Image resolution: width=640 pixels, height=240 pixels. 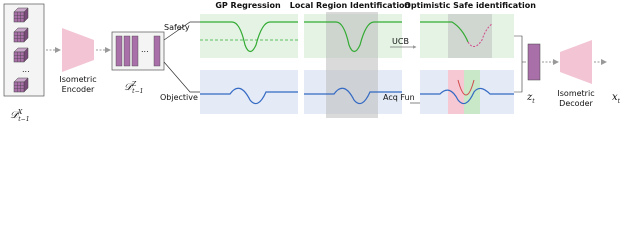 What do you see at coordinates (480, 35) in the screenshot?
I see `ucb-curve` at bounding box center [480, 35].